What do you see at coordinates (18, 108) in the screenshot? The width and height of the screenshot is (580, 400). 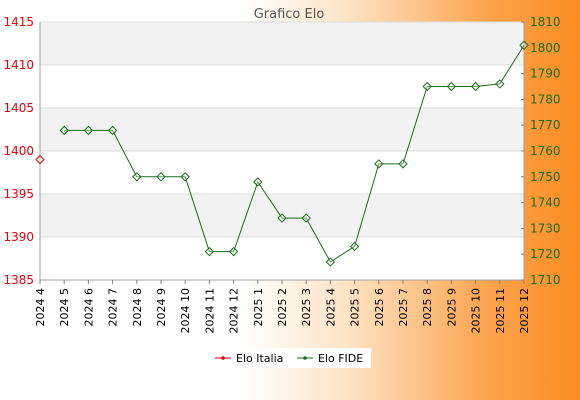 I see `y-left-tick-label: 1405` at bounding box center [18, 108].